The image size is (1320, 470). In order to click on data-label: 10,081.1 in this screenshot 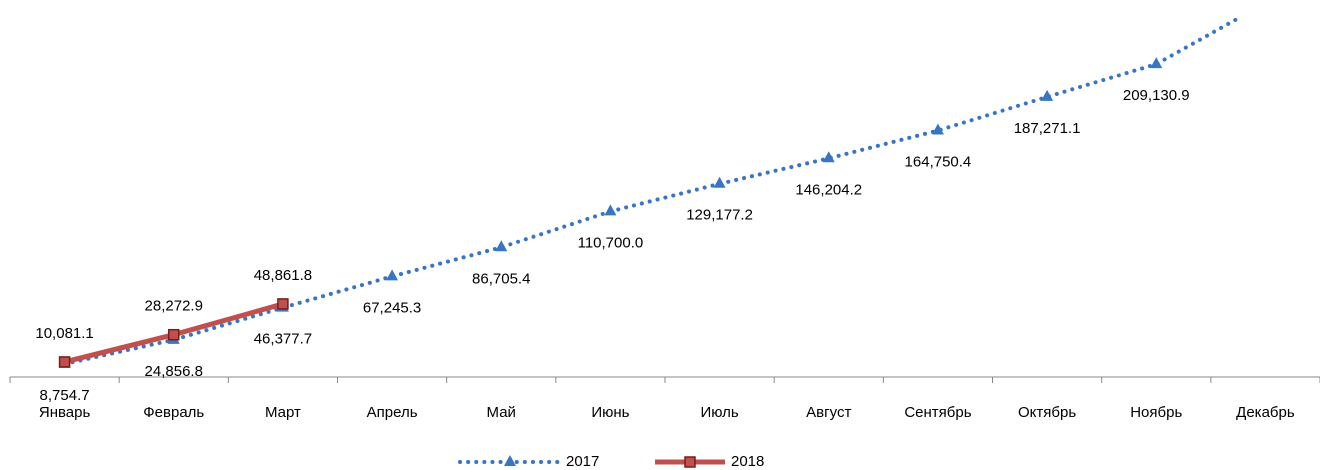, I will do `click(64, 333)`.